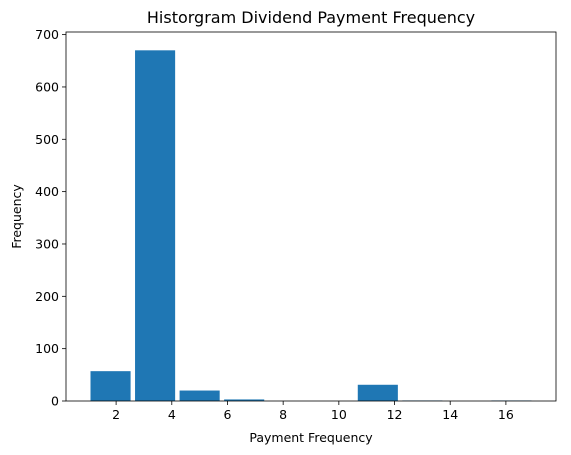 The image size is (571, 455). What do you see at coordinates (311, 17) in the screenshot?
I see `chart-title: Historgram Dividend Payment Frequency` at bounding box center [311, 17].